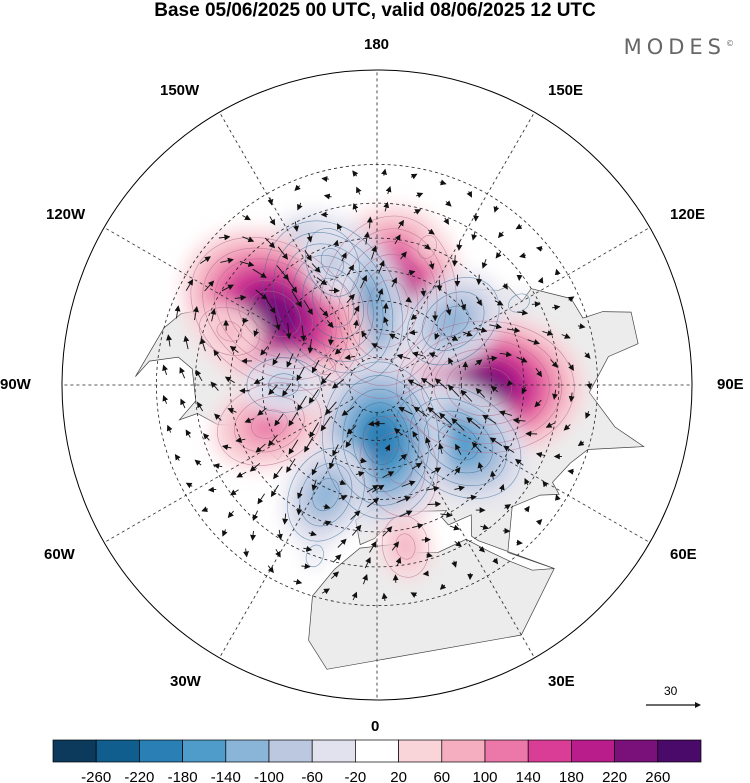  What do you see at coordinates (183, 776) in the screenshot?
I see `colorbar-label: -180` at bounding box center [183, 776].